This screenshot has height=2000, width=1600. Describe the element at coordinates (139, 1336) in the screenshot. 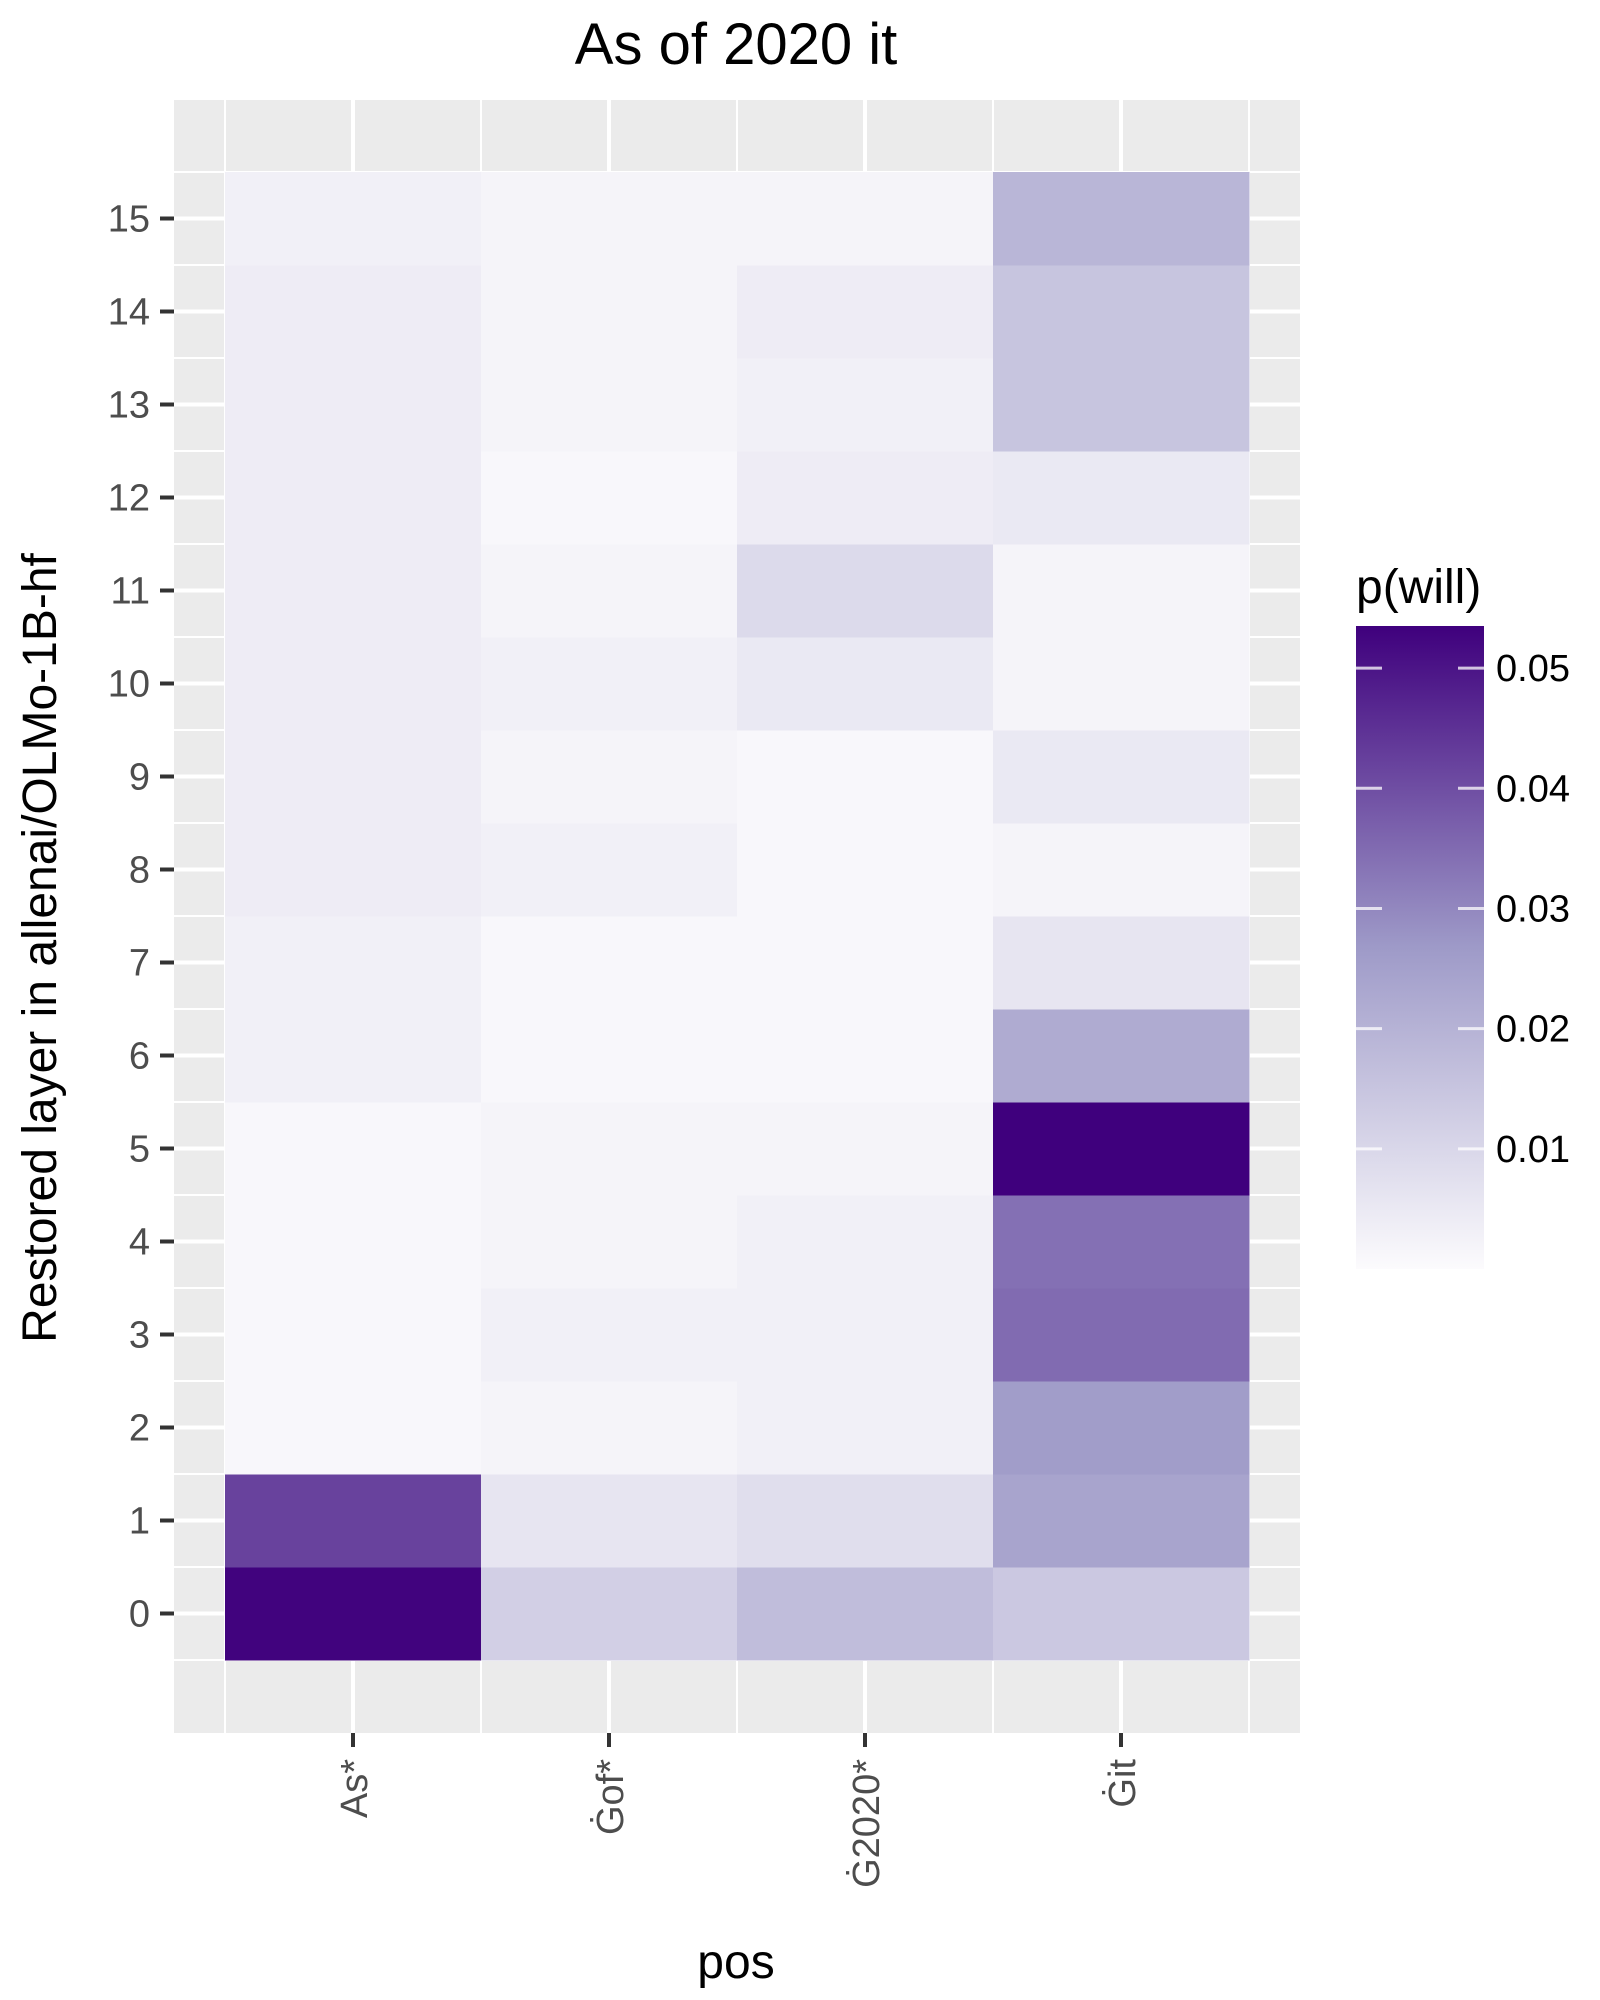

I see `y-tick-label: 3` at that location.